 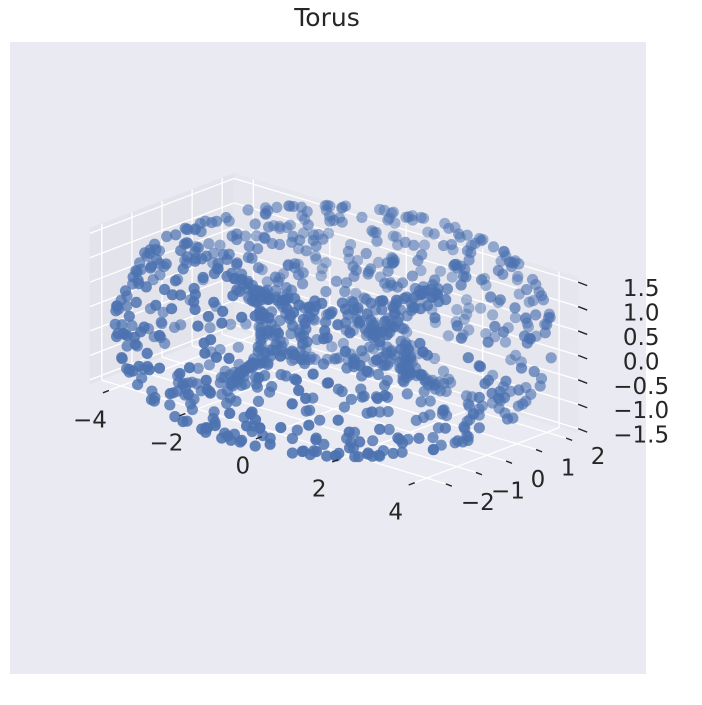 What do you see at coordinates (508, 491) in the screenshot?
I see `tick-label: −1` at bounding box center [508, 491].